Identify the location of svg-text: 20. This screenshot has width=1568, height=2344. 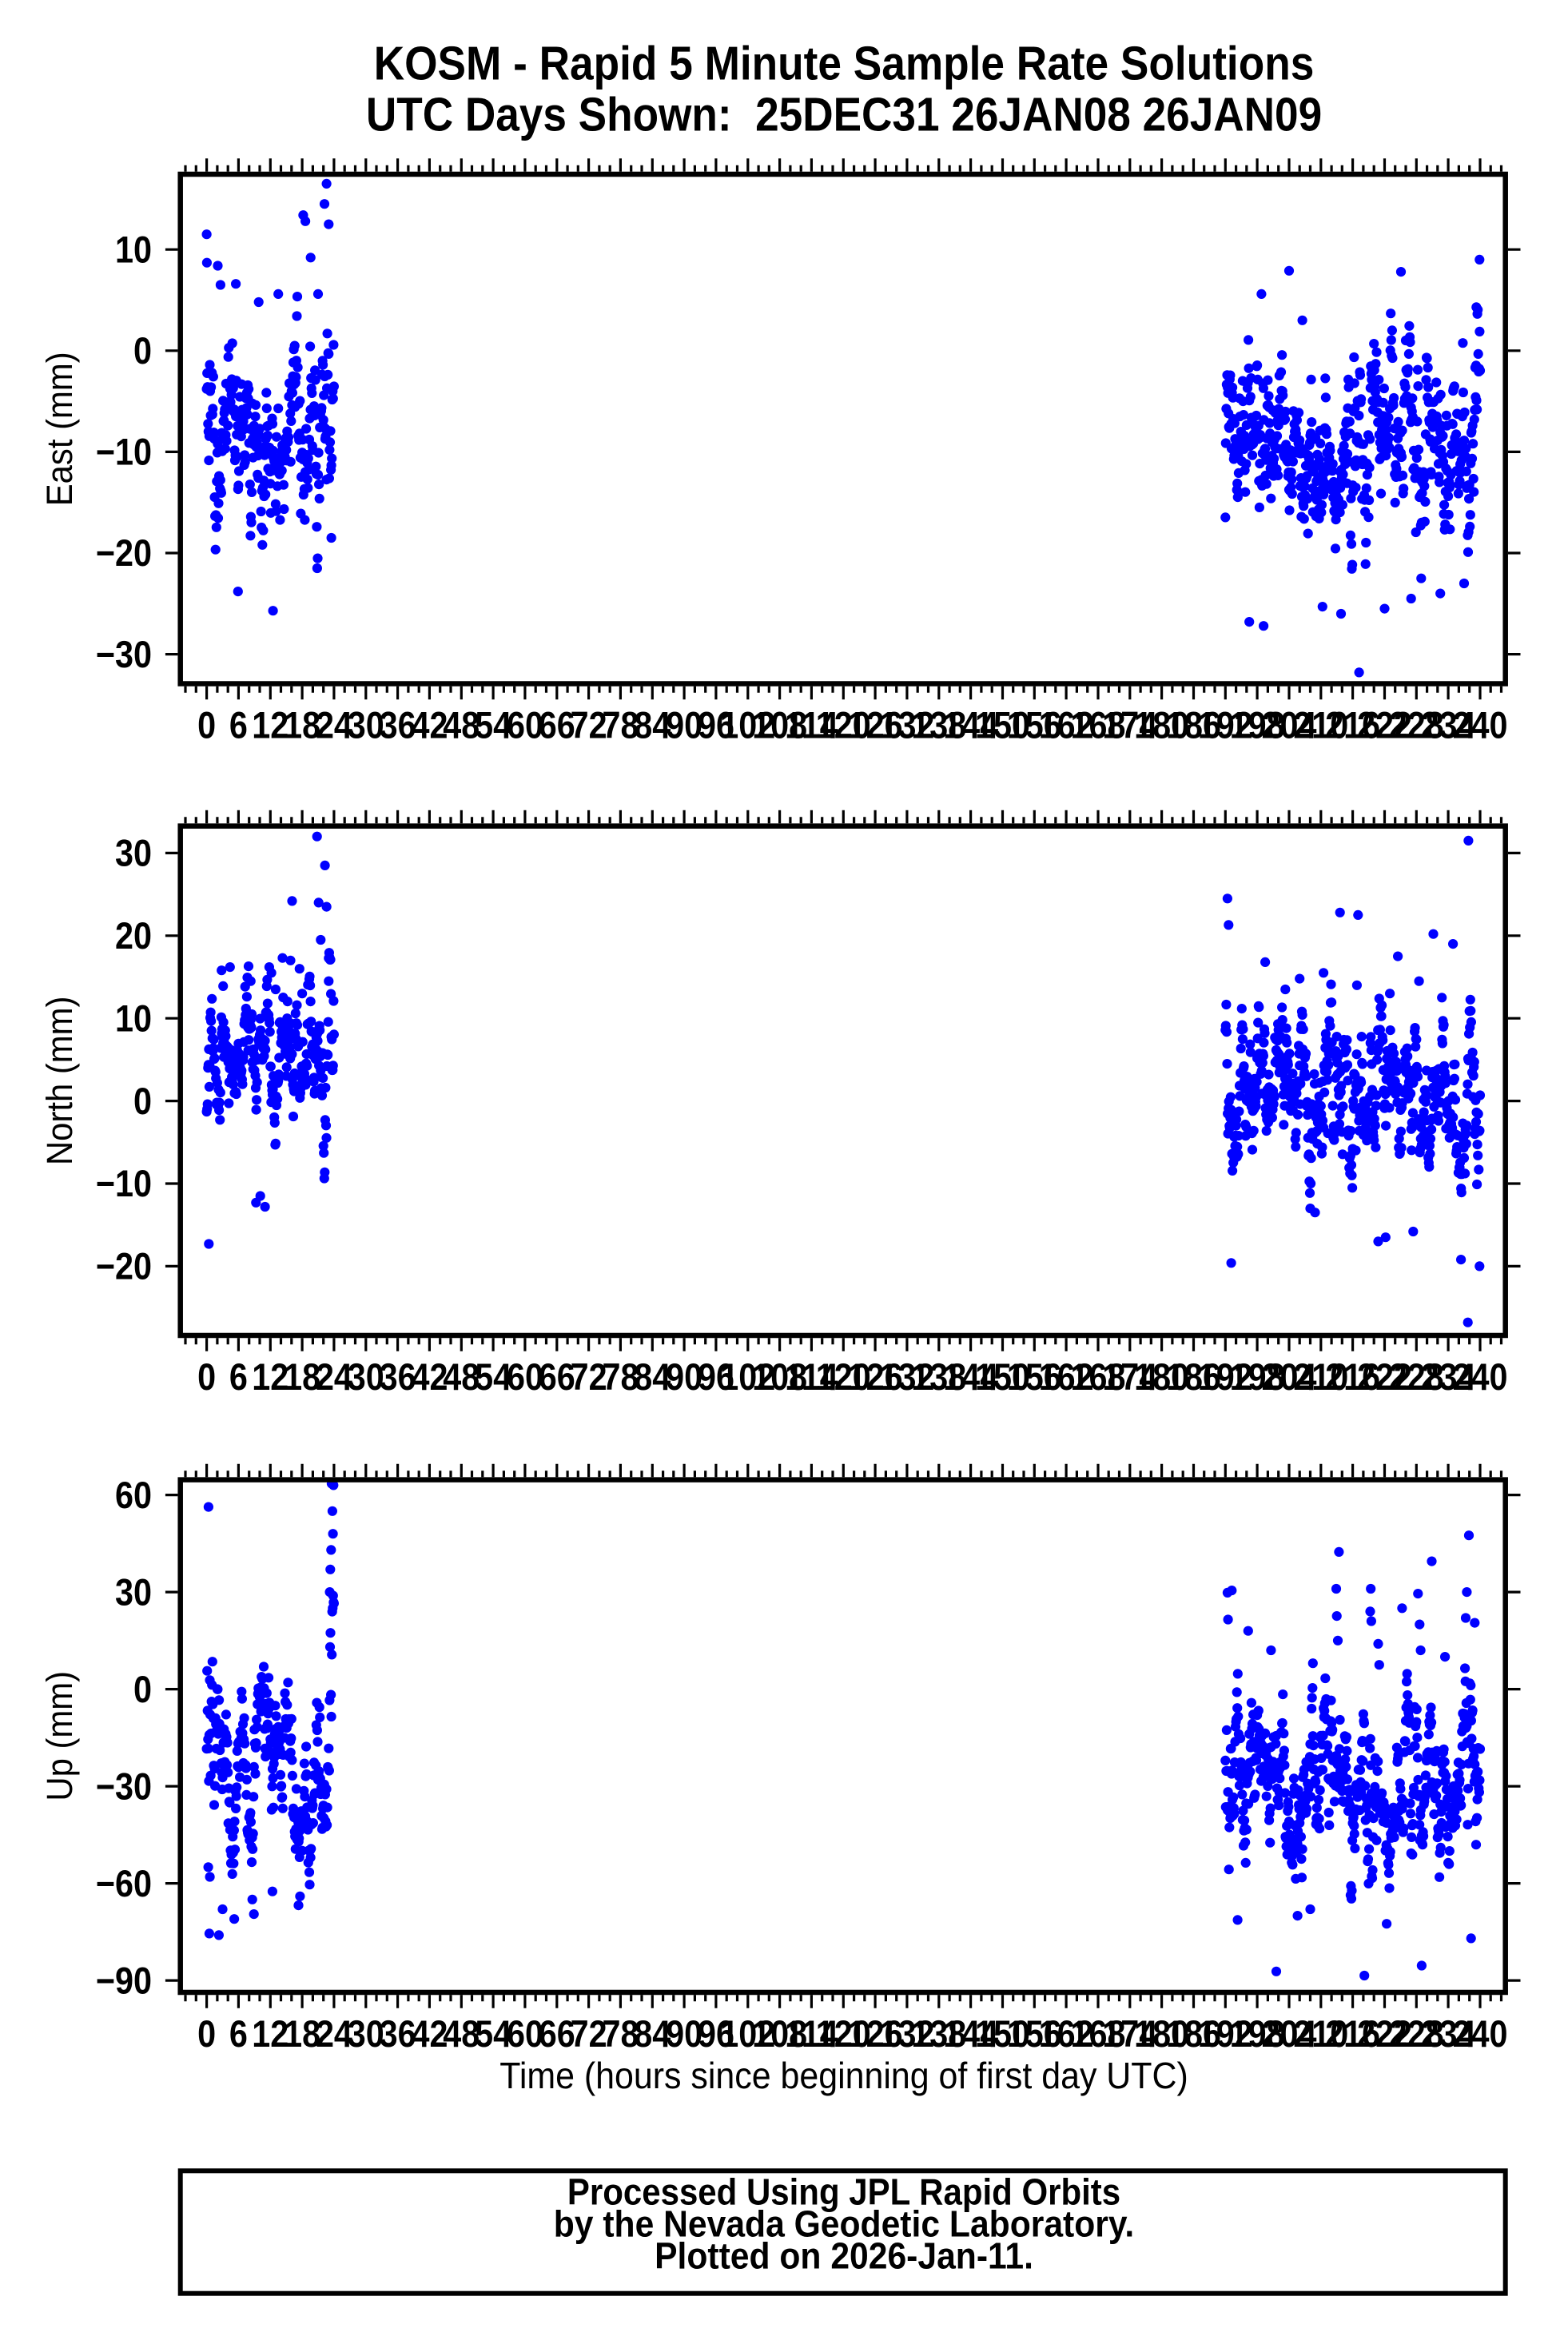
(133, 937).